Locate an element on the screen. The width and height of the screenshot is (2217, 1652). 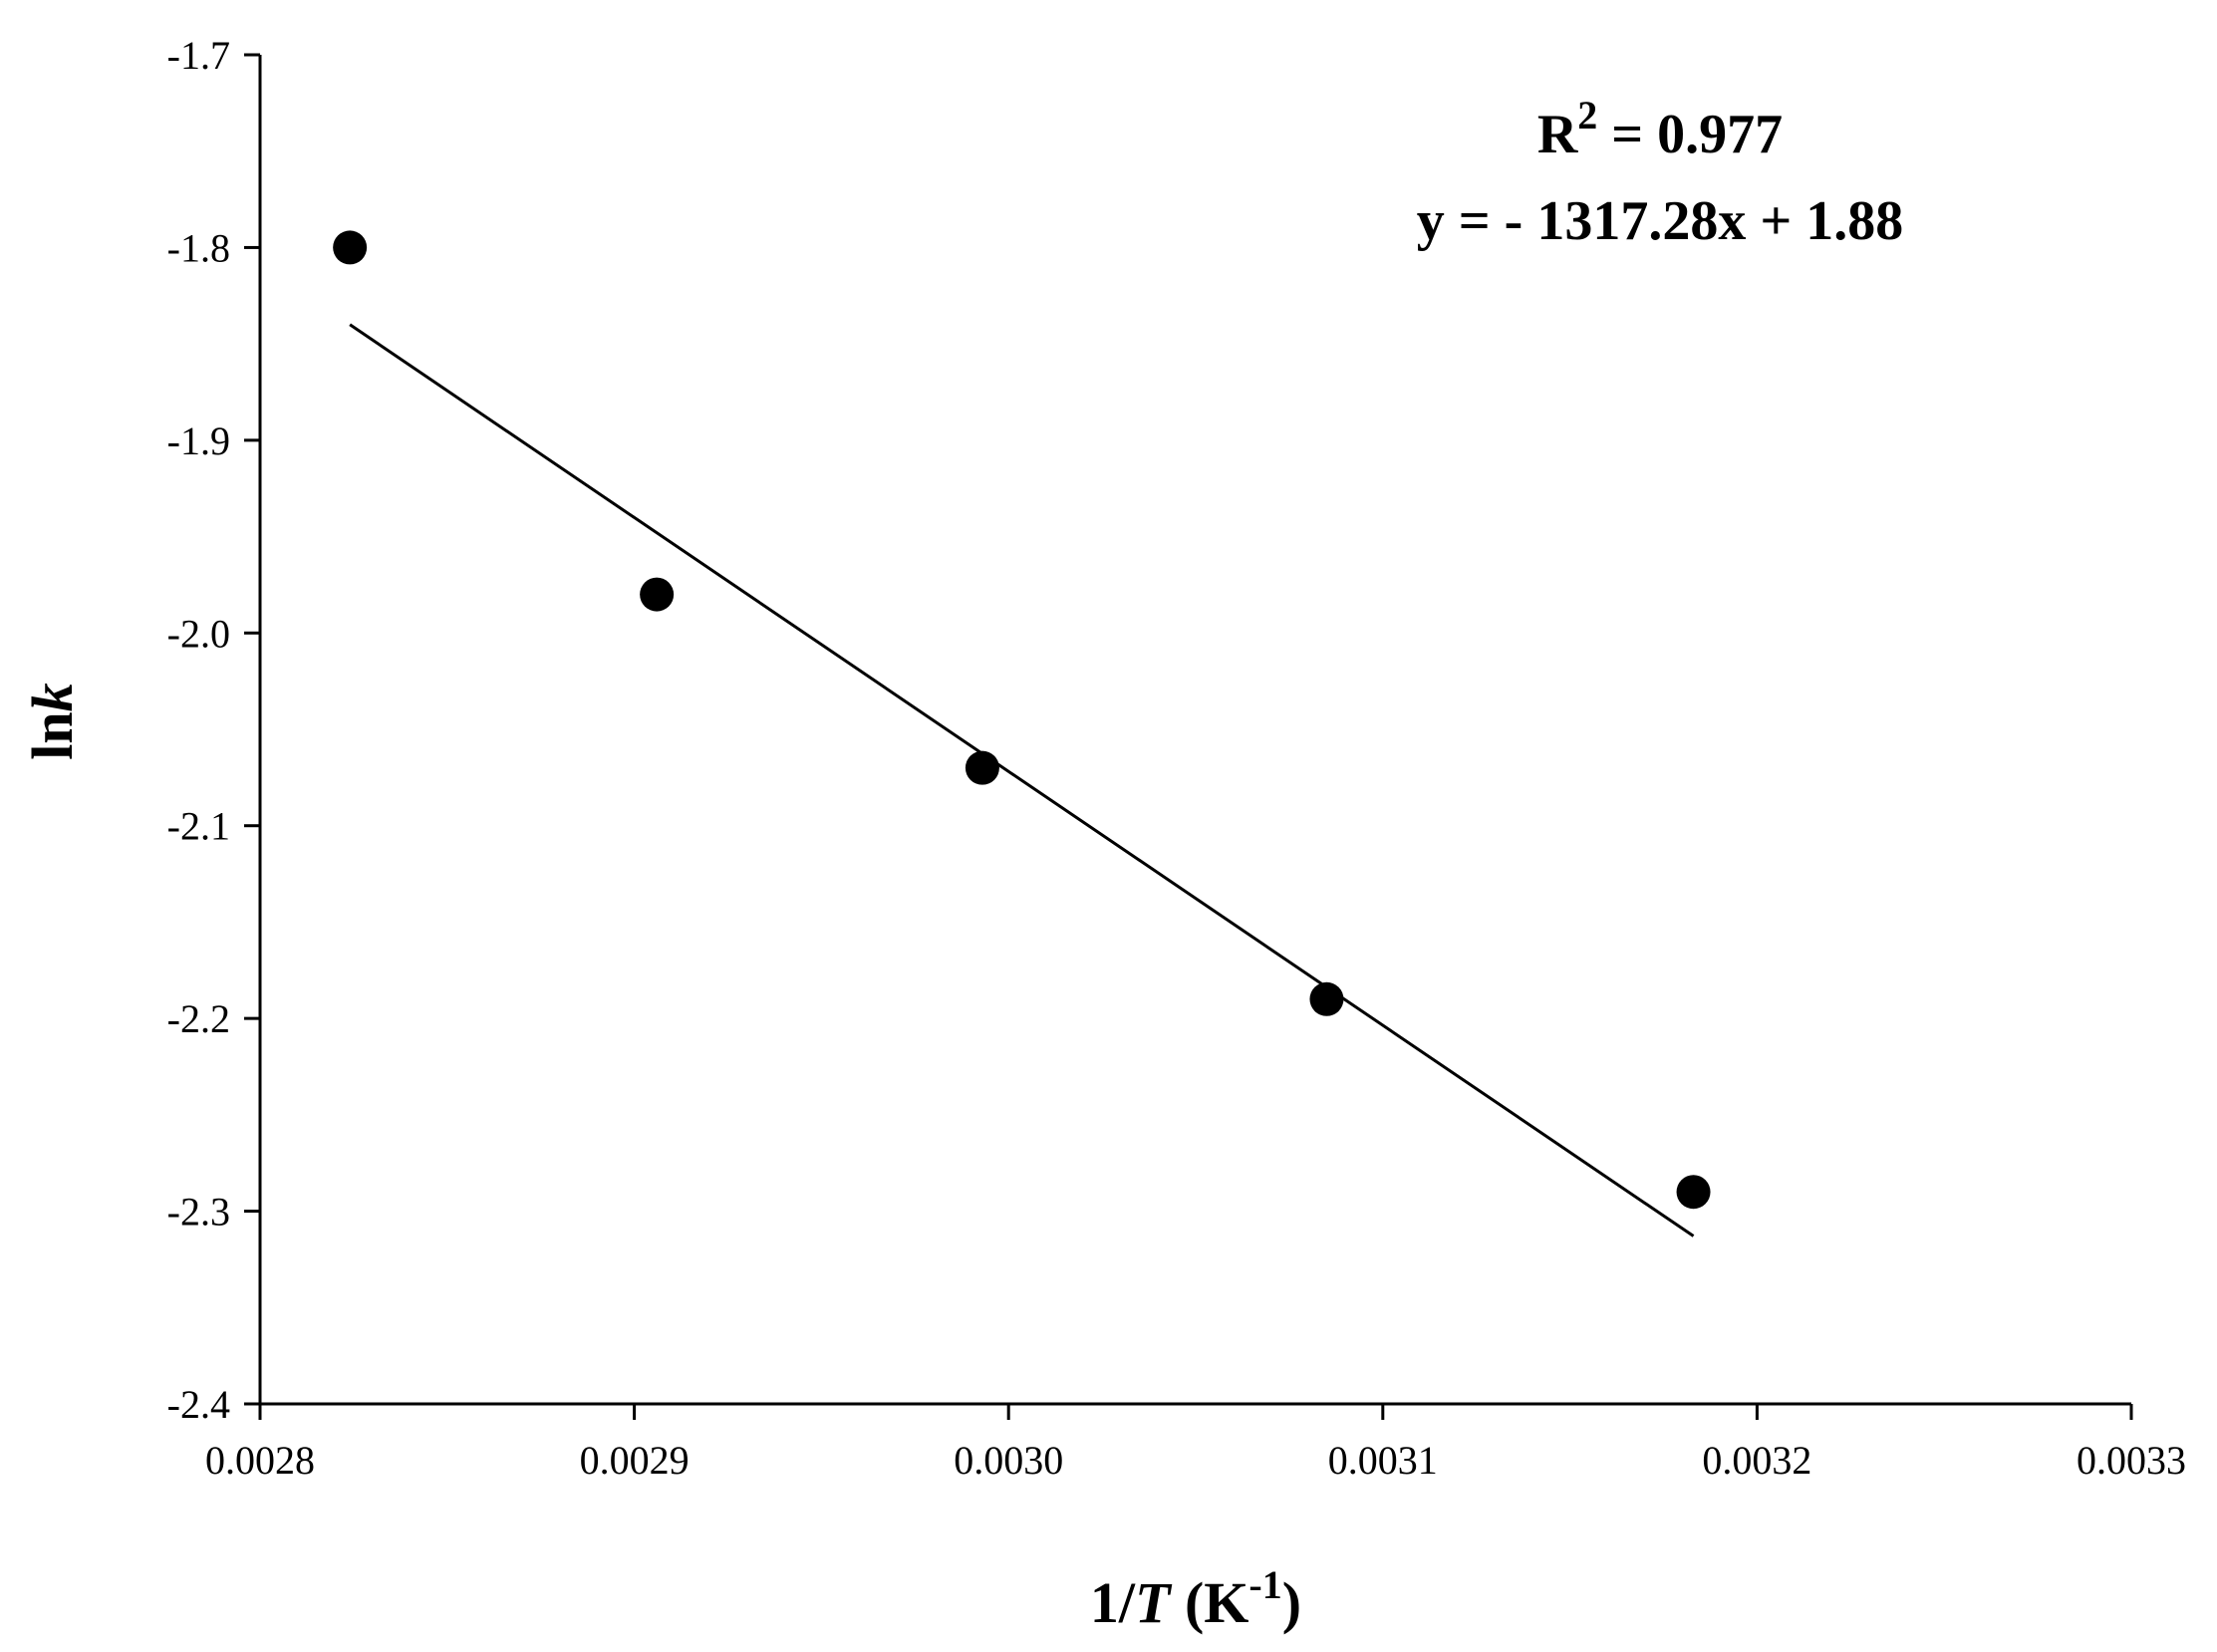
y-tick-label: -1.7 is located at coordinates (199, 55).